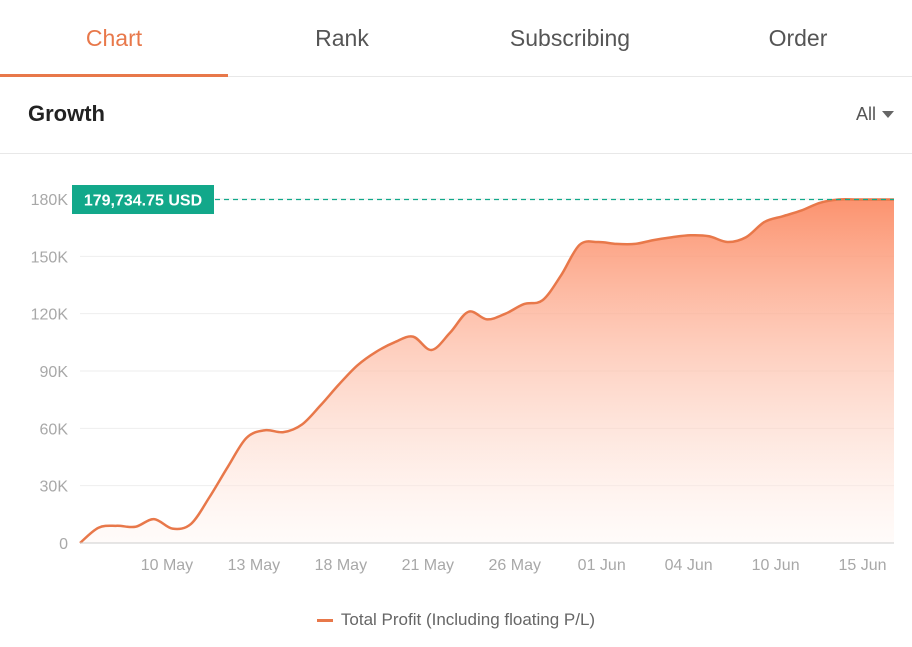 The height and width of the screenshot is (647, 912). Describe the element at coordinates (254, 565) in the screenshot. I see `x-tick-label: 13 May` at that location.